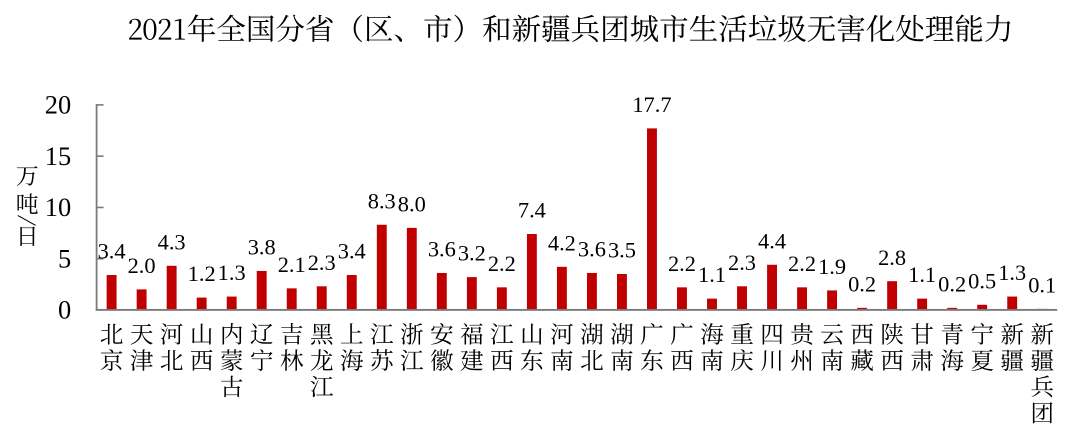  What do you see at coordinates (142, 265) in the screenshot?
I see `svg-text: 2.0` at bounding box center [142, 265].